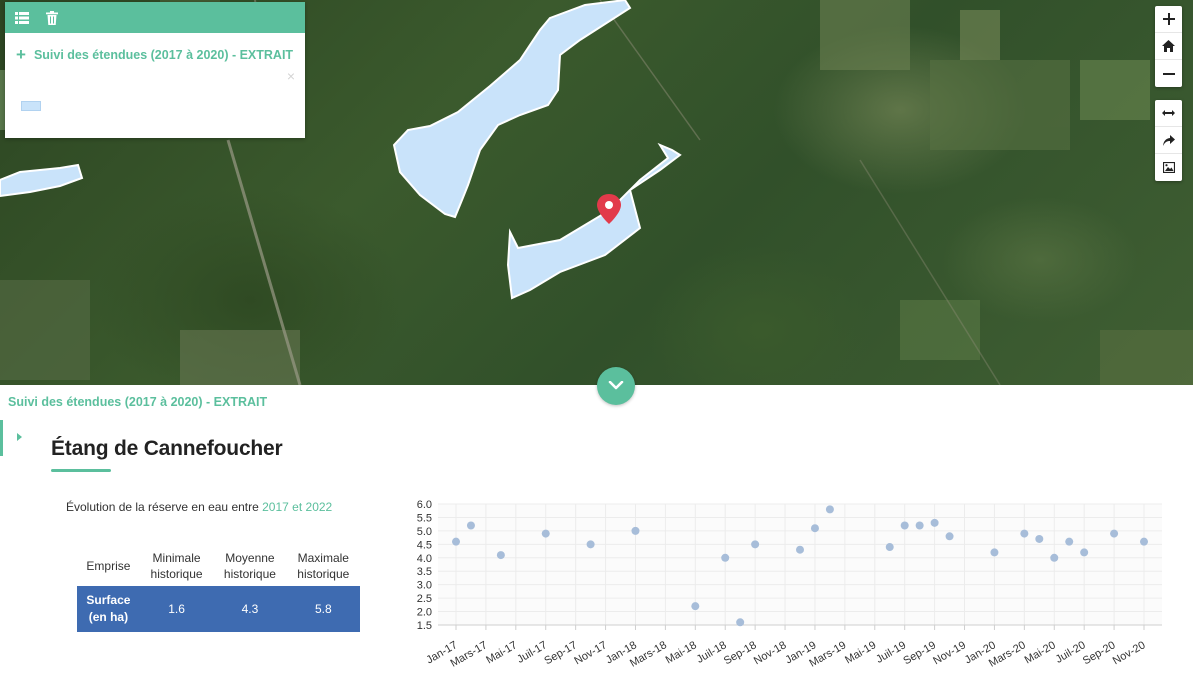 The width and height of the screenshot is (1193, 700). Describe the element at coordinates (424, 532) in the screenshot. I see `y-tick-label: 5.0` at that location.